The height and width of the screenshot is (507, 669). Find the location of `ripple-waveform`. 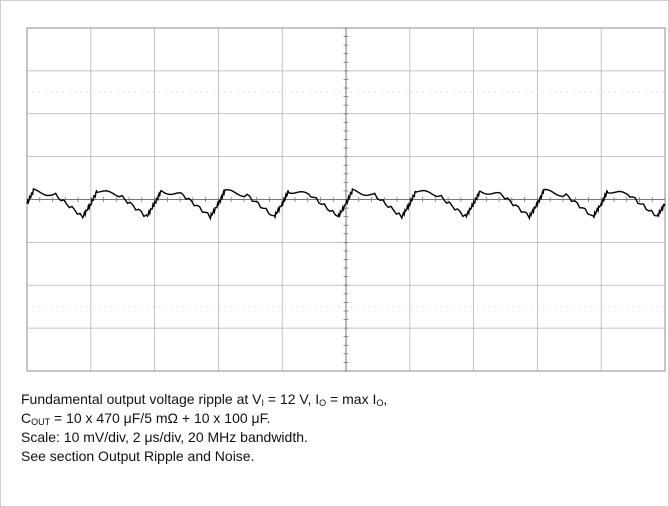

ripple-waveform is located at coordinates (346, 204).